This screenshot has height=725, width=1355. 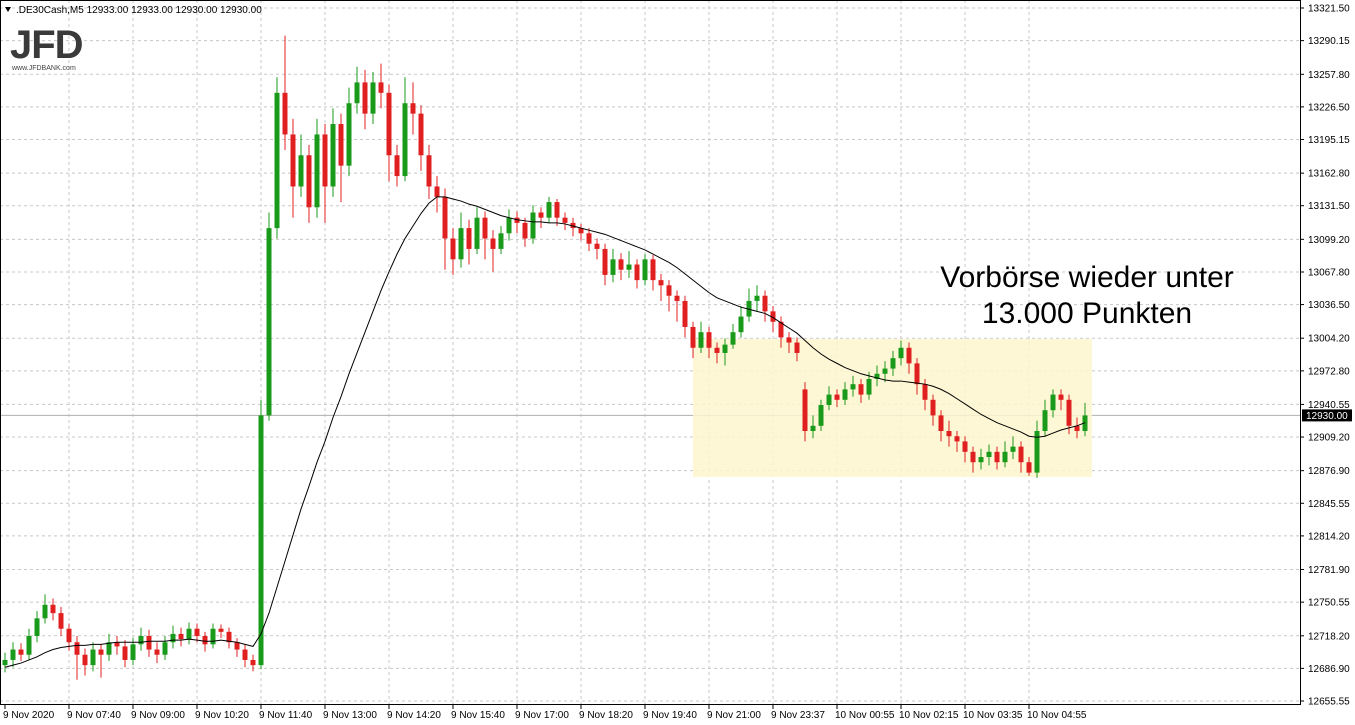 What do you see at coordinates (1329, 371) in the screenshot?
I see `y-tick-label: 12972.80` at bounding box center [1329, 371].